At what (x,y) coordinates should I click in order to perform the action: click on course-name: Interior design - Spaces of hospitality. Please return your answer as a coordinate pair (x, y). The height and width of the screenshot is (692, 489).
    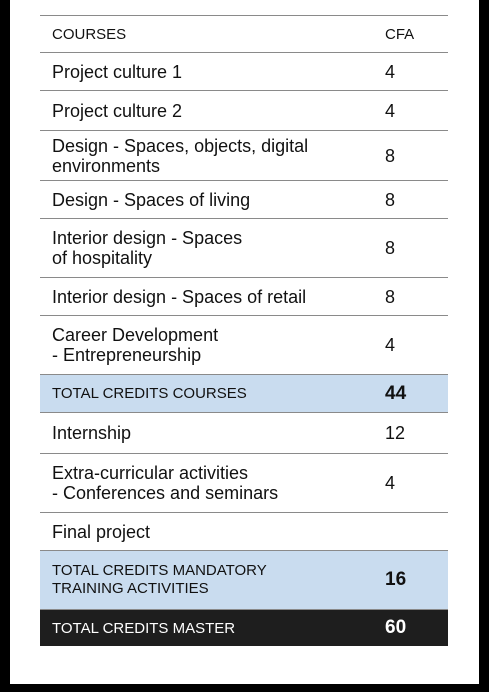
    Looking at the image, I should click on (208, 248).